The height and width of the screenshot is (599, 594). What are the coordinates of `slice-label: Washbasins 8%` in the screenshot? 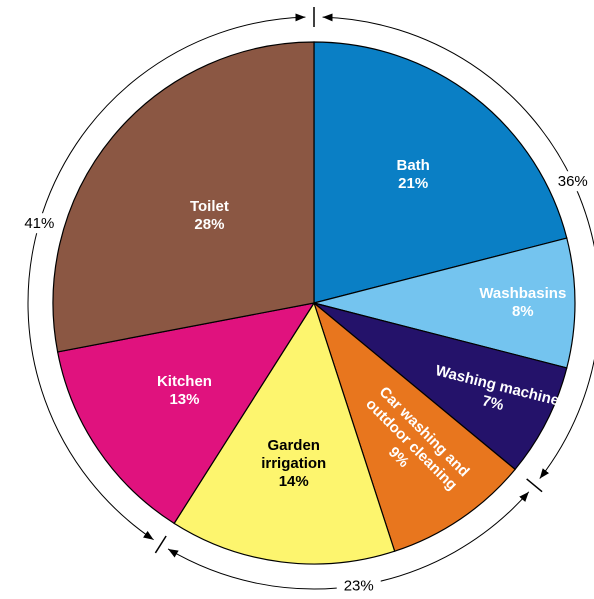 It's located at (523, 303).